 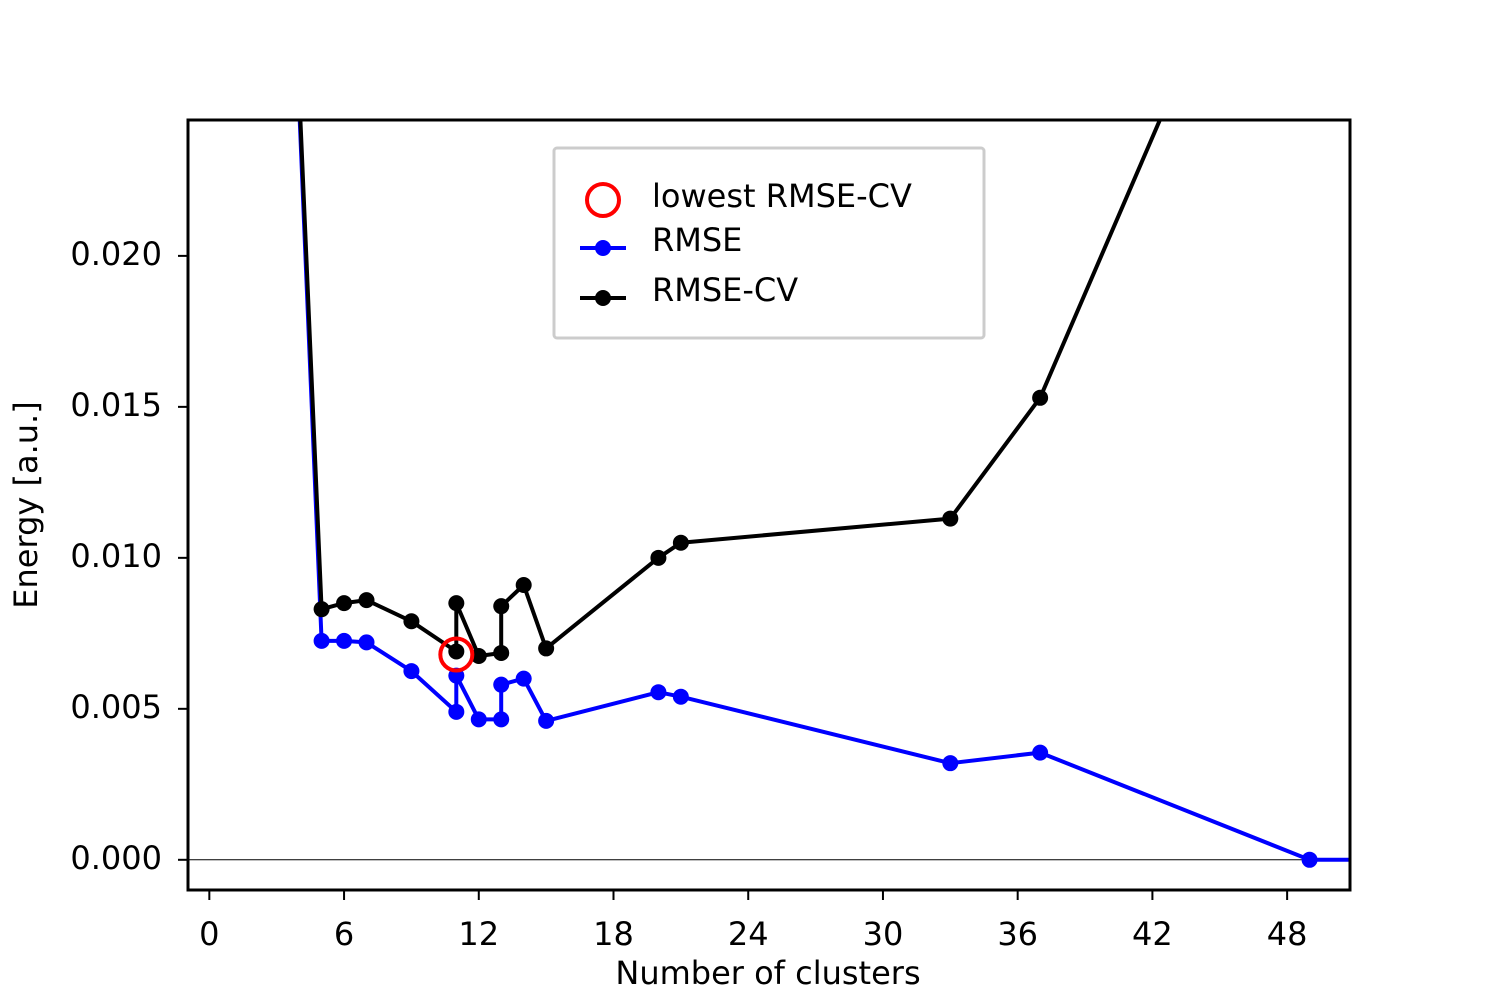 I want to click on x-tick-label: 48, so click(x=1287, y=934).